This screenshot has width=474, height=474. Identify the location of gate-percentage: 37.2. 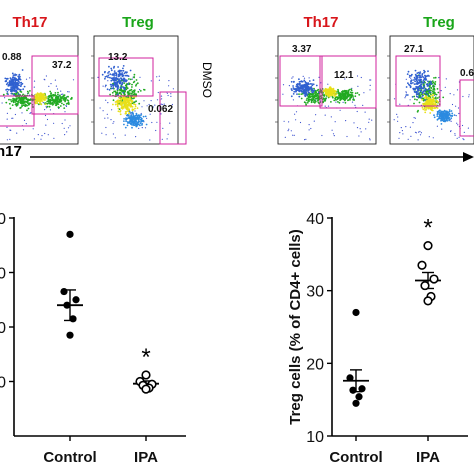
(62, 65).